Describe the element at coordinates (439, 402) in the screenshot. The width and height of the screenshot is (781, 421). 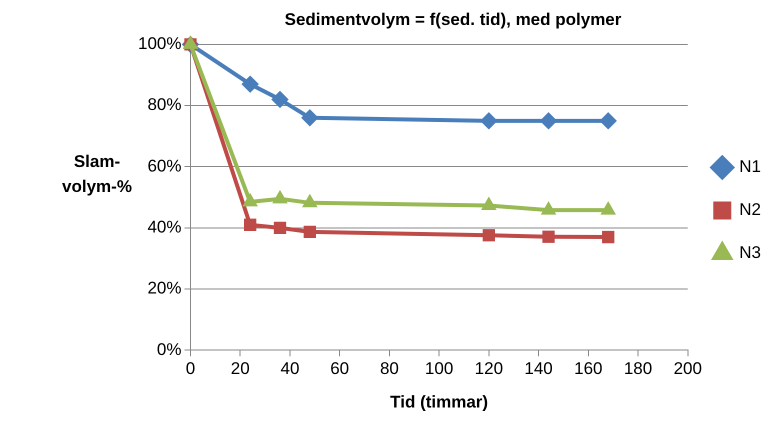
I see `x-axis-title: Tid (timmar)` at that location.